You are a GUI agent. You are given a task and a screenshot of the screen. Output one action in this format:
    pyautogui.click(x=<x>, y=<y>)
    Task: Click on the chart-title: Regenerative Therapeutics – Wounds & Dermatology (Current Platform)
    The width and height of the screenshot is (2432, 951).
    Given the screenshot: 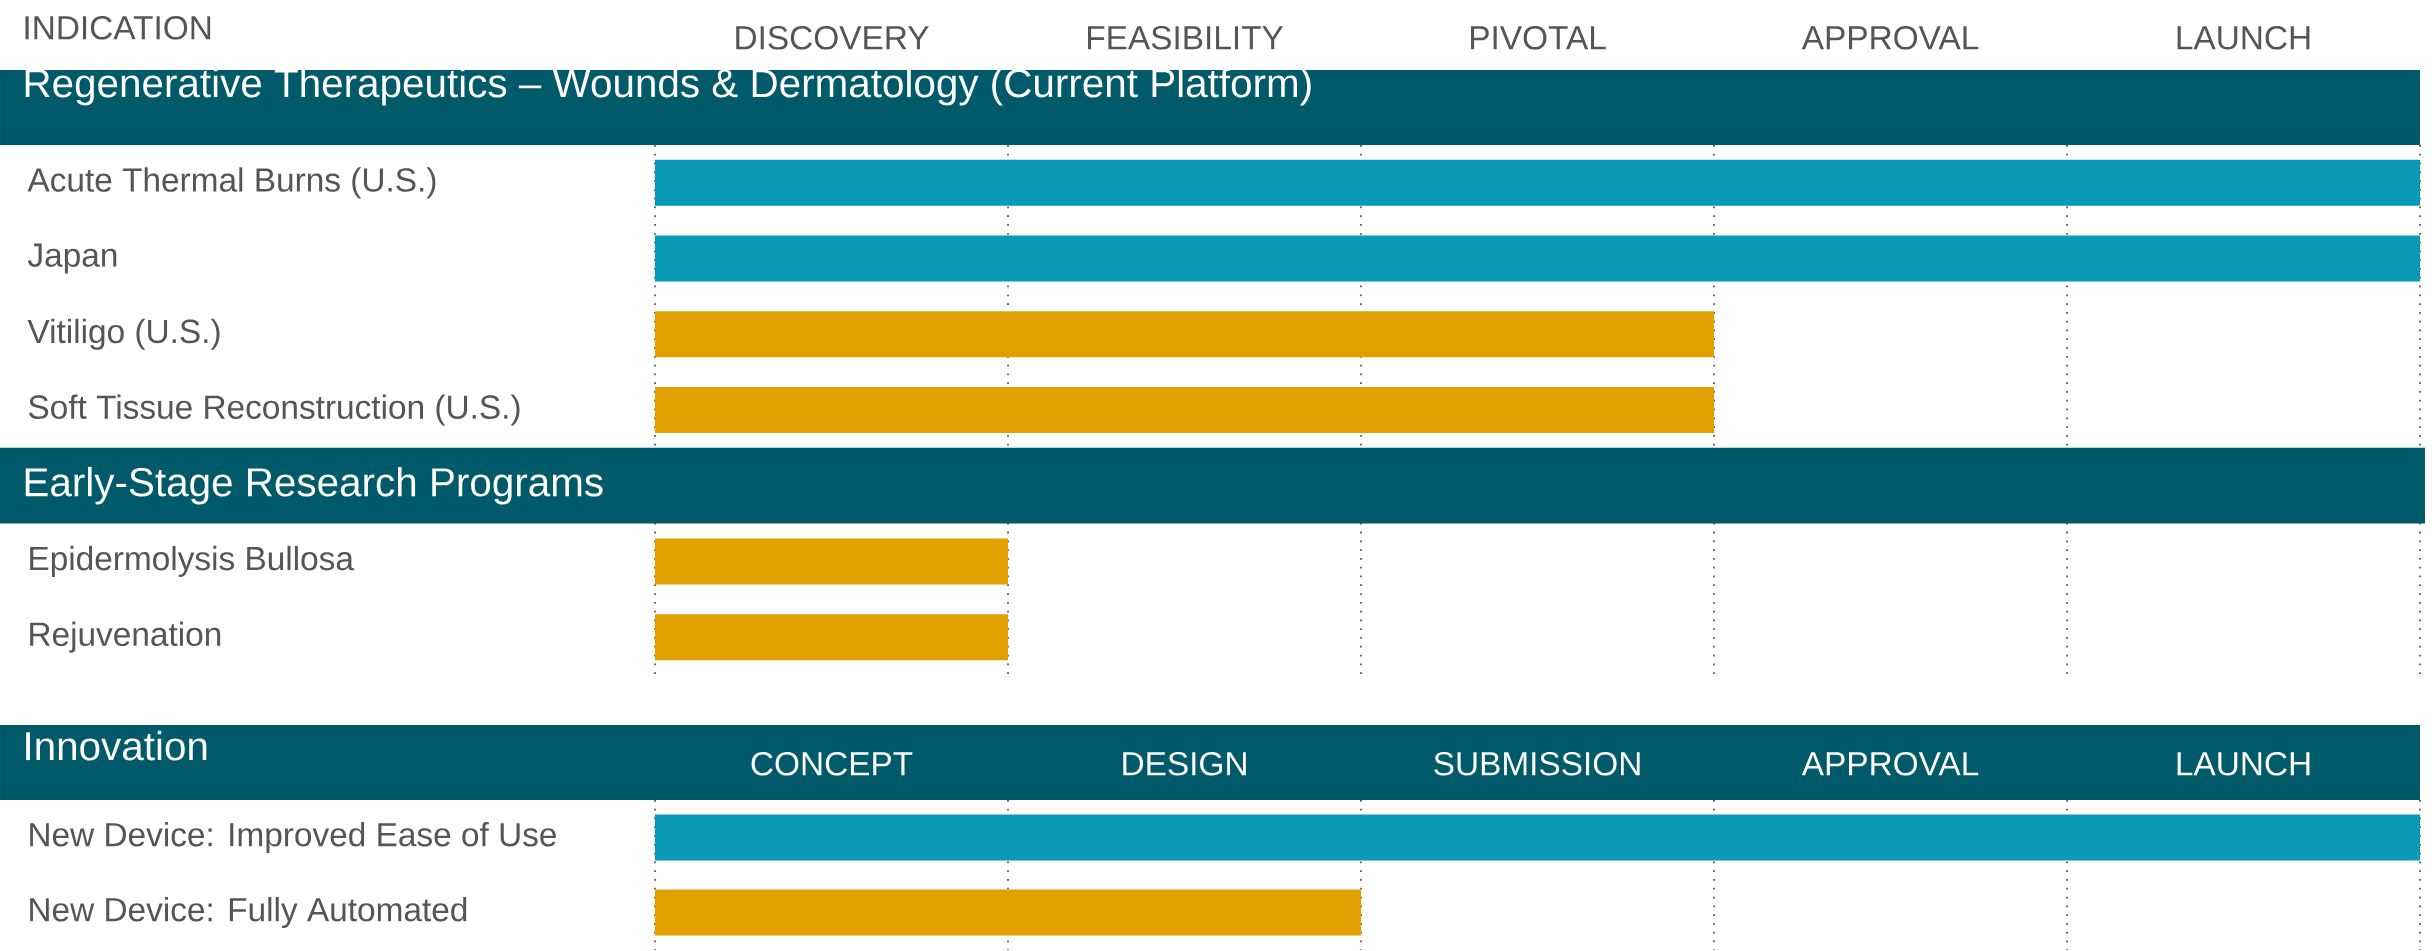 What is the action you would take?
    pyautogui.click(x=668, y=86)
    